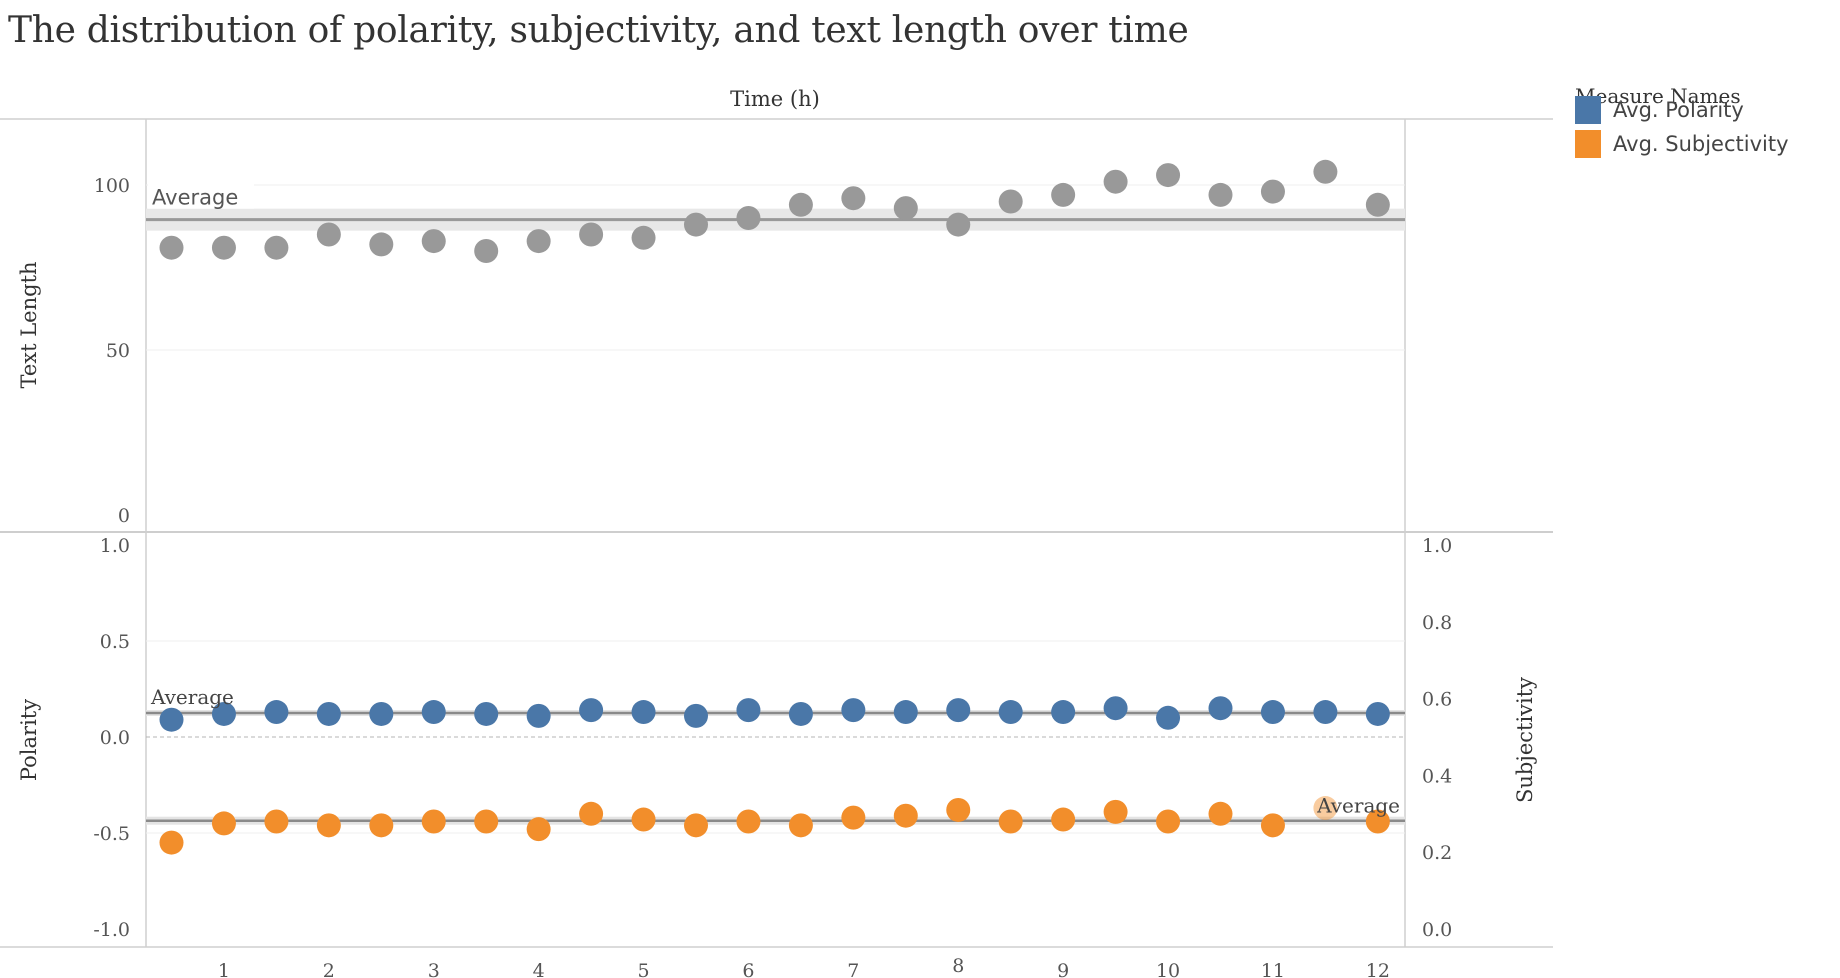 Image resolution: width=1840 pixels, height=978 pixels. Describe the element at coordinates (329, 969) in the screenshot. I see `x-tick-label: 2` at that location.